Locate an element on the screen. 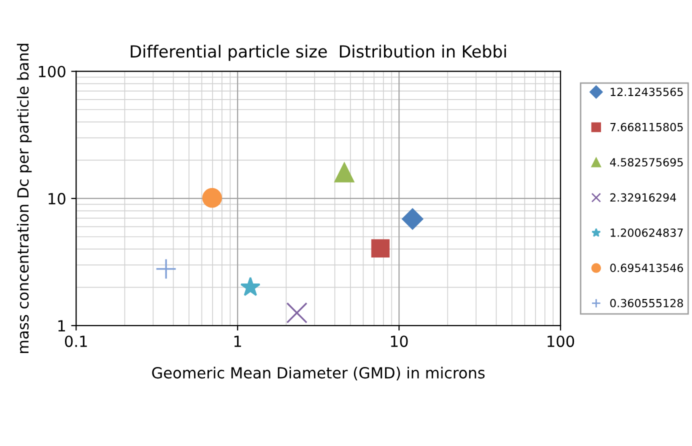  y-tick-label: 10 is located at coordinates (57, 198).